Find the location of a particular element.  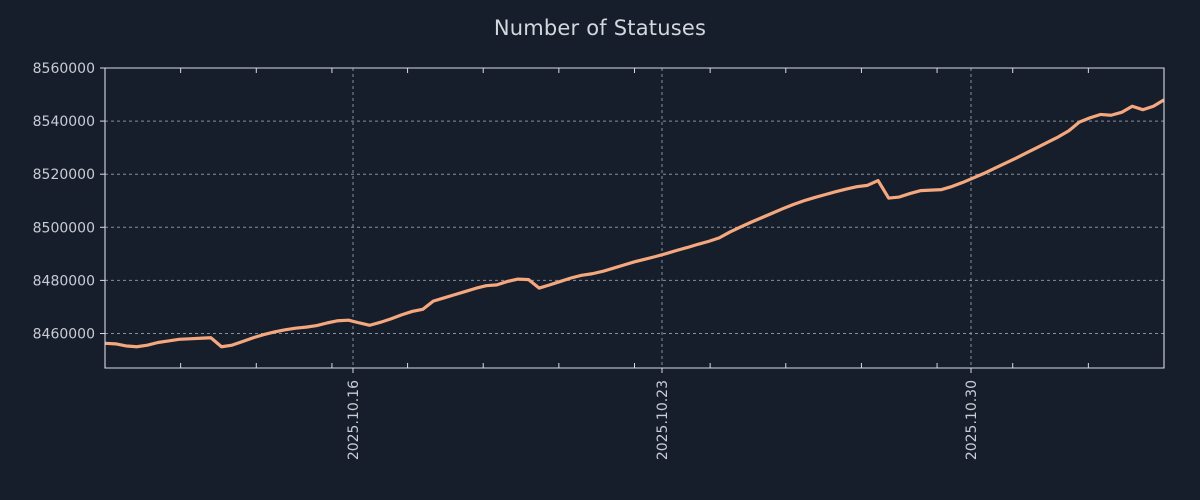

y-axis-tick-label: 8480000 is located at coordinates (64, 281).